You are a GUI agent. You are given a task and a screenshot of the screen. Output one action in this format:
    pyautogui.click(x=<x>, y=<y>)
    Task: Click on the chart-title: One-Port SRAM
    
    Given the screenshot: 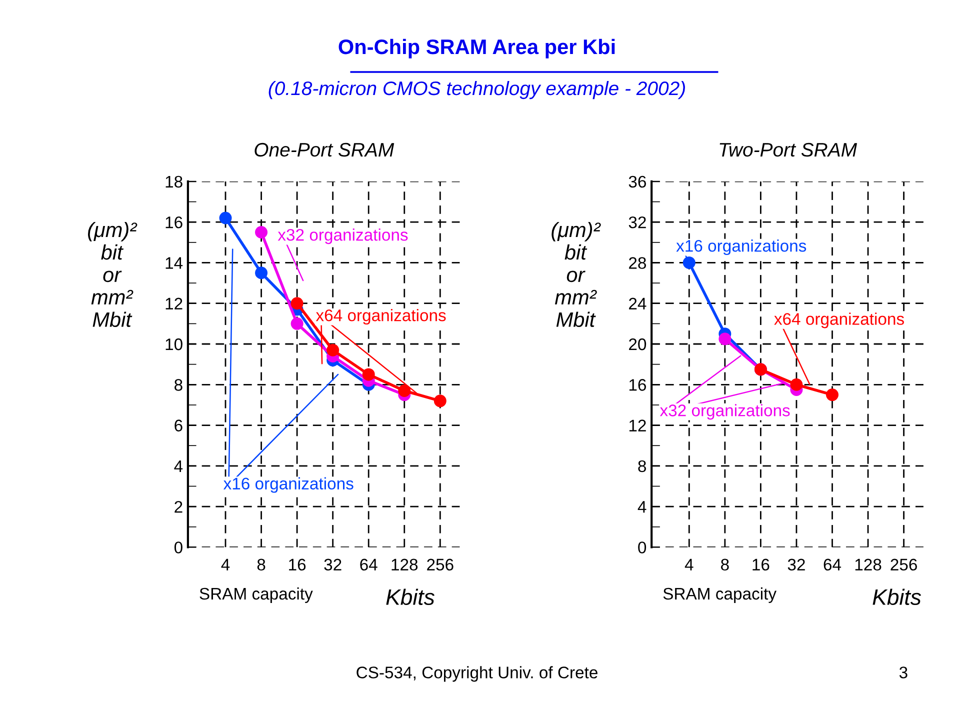 What is the action you would take?
    pyautogui.click(x=324, y=149)
    